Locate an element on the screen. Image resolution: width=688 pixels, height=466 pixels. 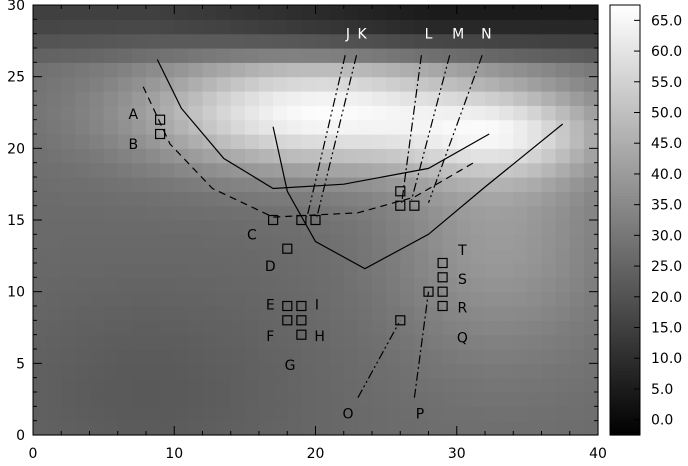
colorbar-frame is located at coordinates (625, 220).